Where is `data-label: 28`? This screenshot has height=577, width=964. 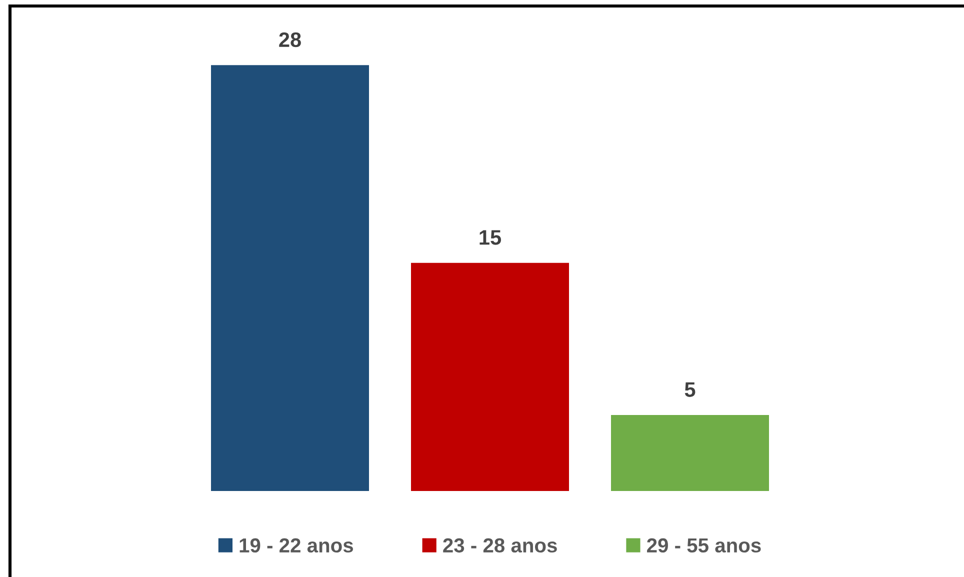 data-label: 28 is located at coordinates (290, 40).